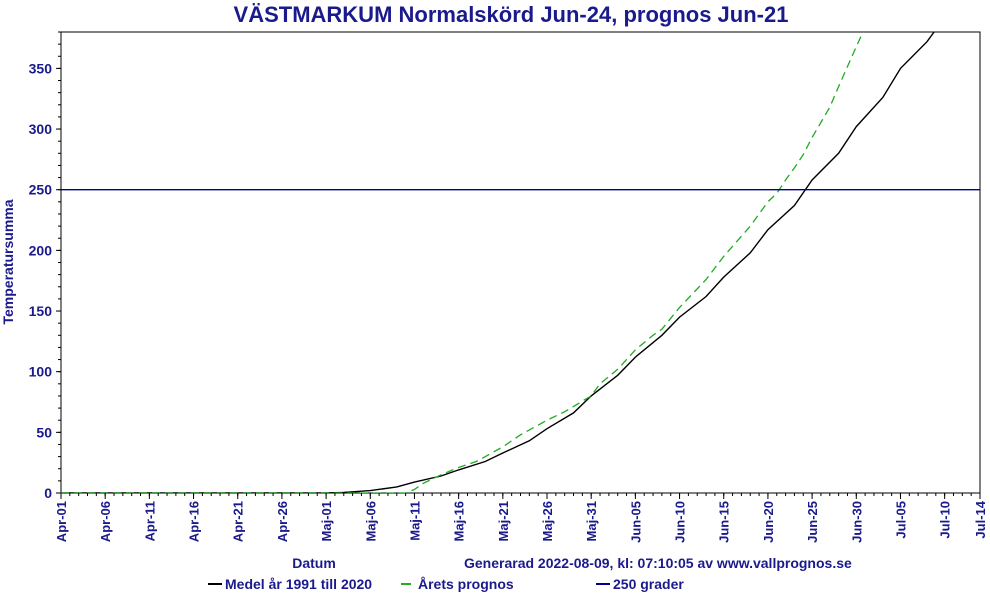  Describe the element at coordinates (635, 522) in the screenshot. I see `x-tick-label: Jun-05` at that location.